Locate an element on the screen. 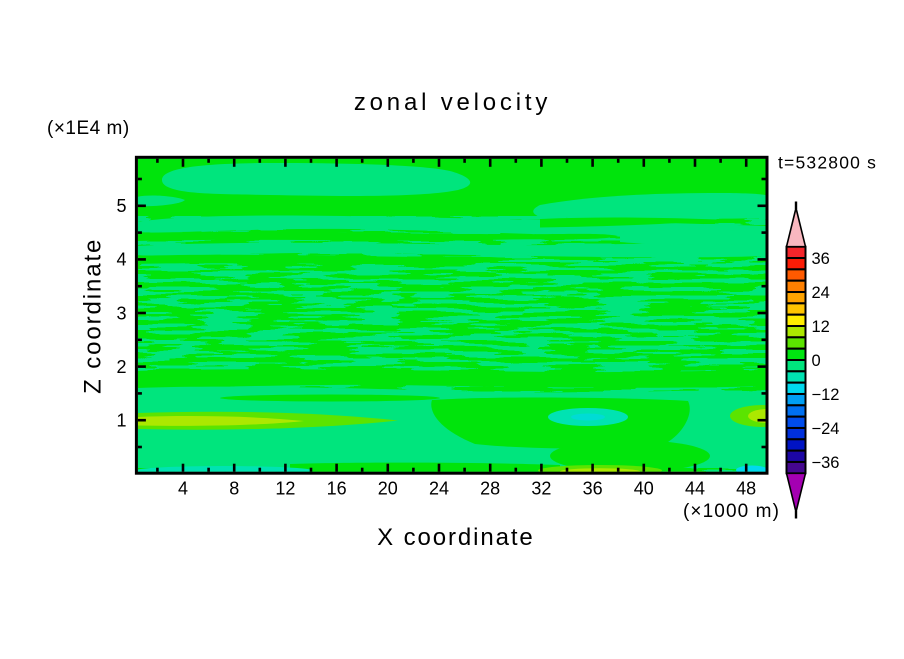 The height and width of the screenshot is (659, 904). svg-text: −12 is located at coordinates (826, 395).